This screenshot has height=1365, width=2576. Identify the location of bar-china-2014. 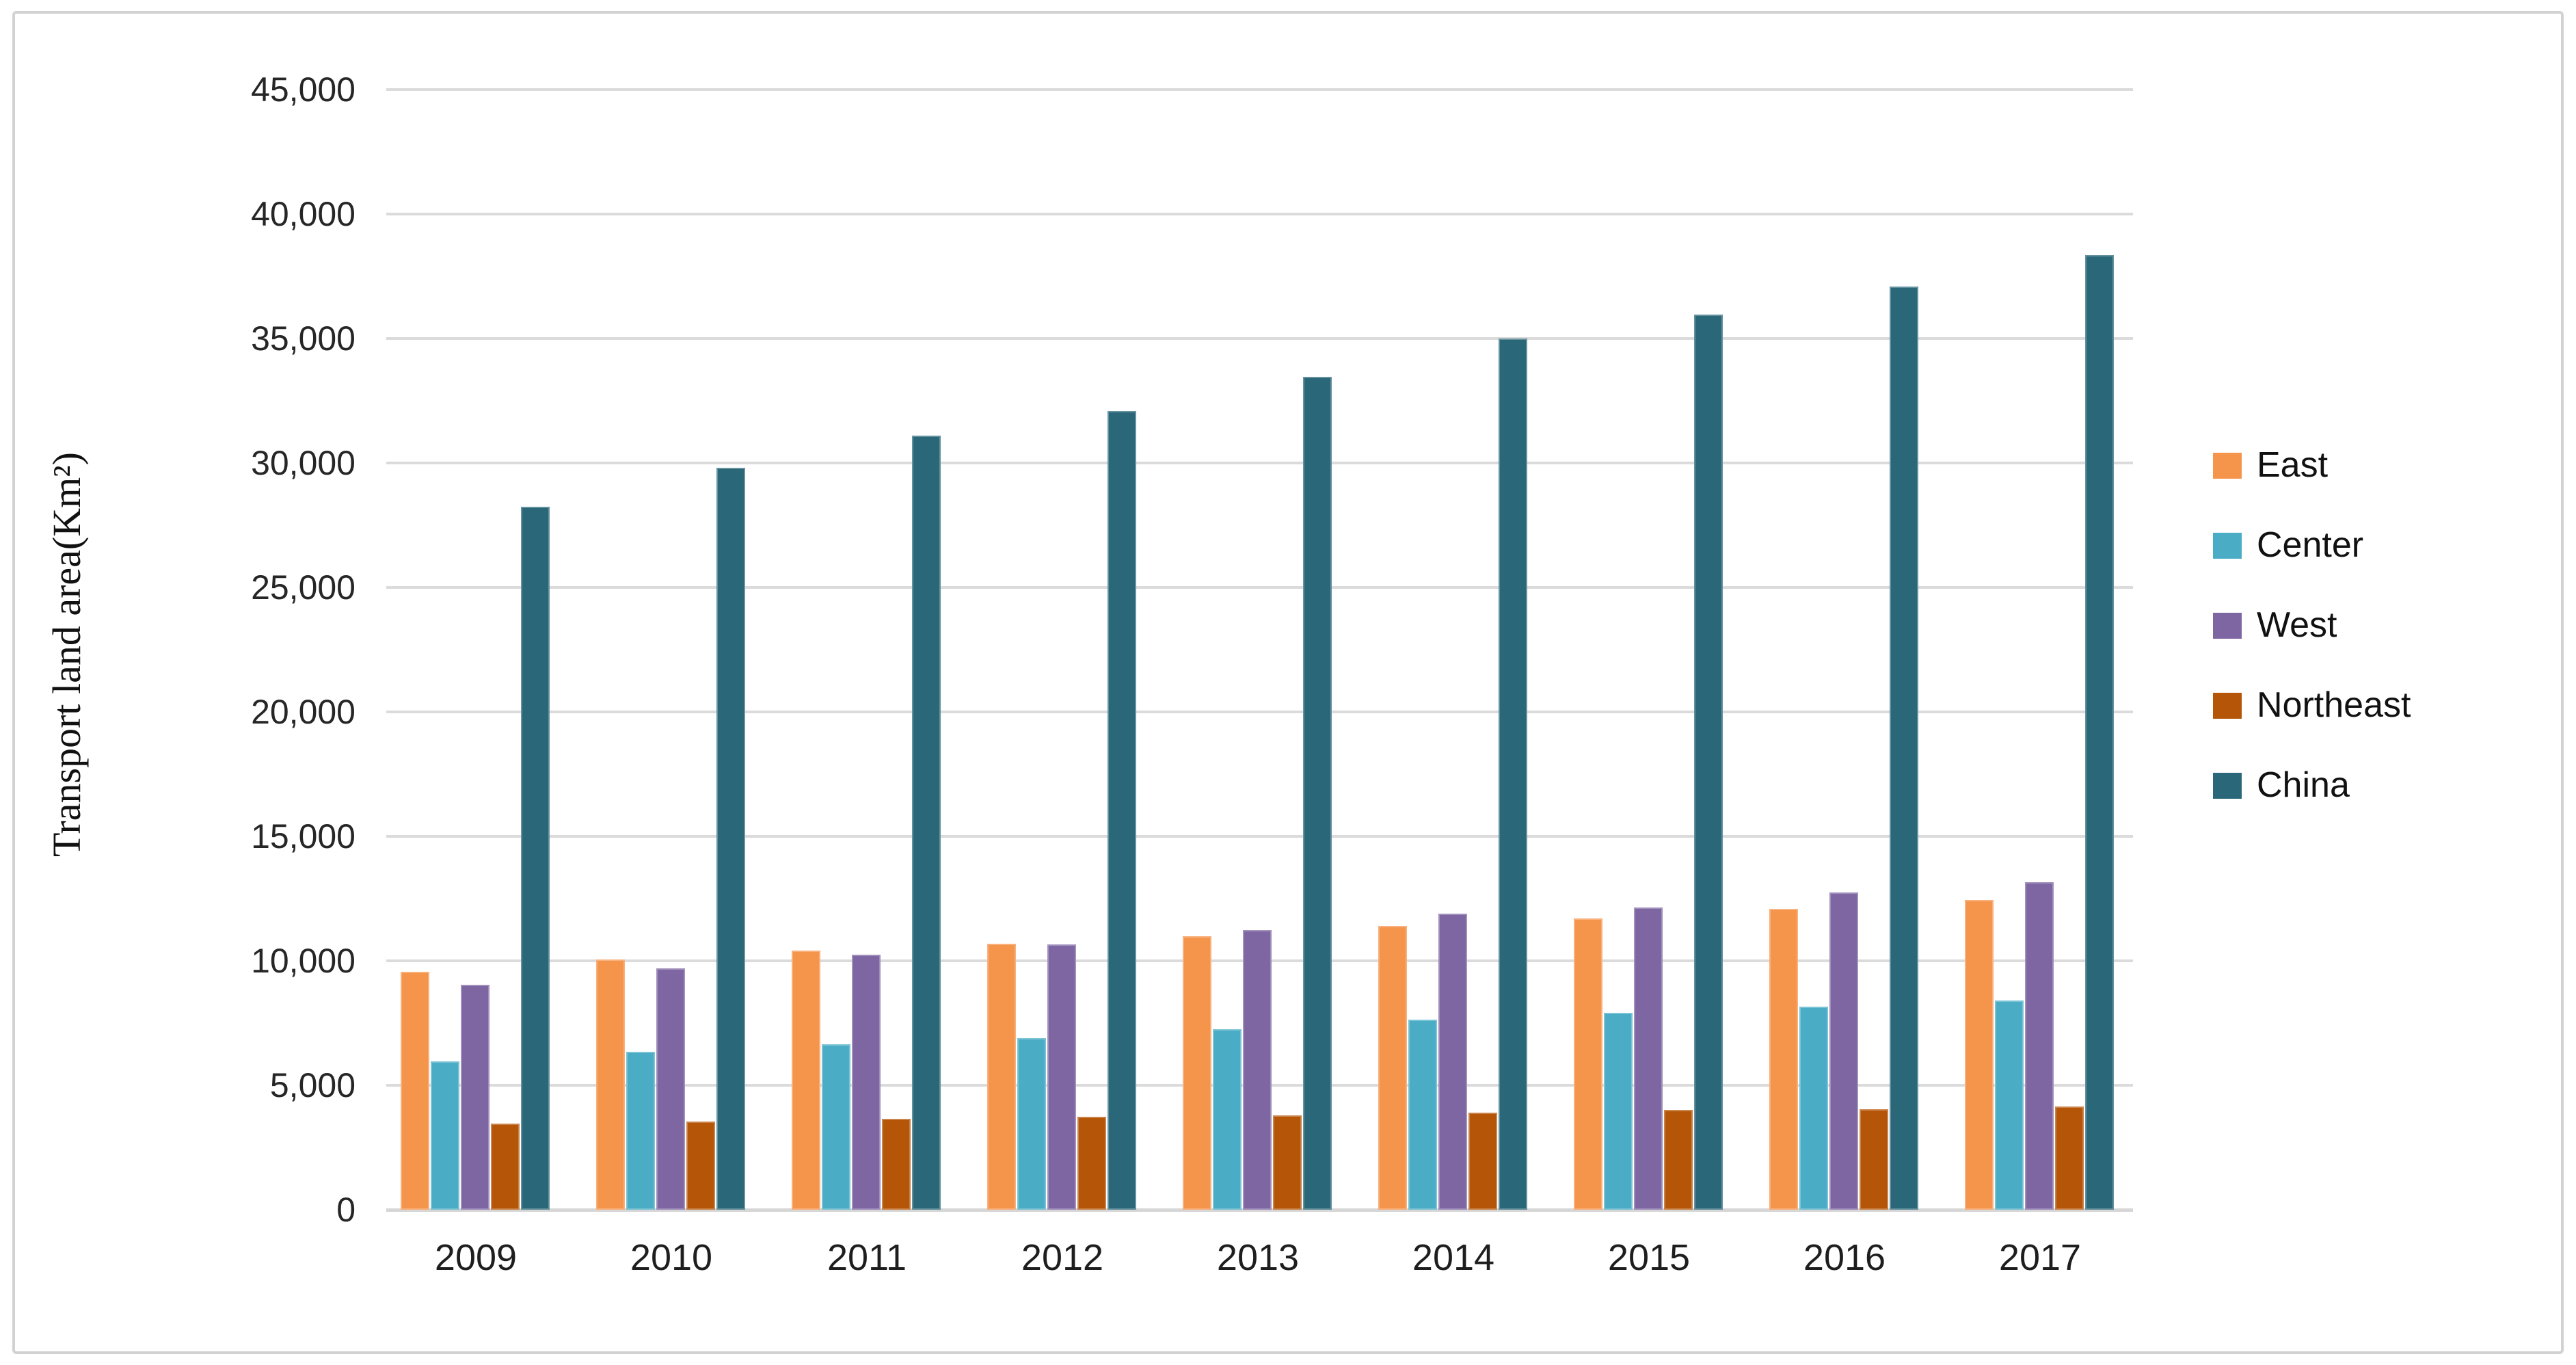
(1513, 775).